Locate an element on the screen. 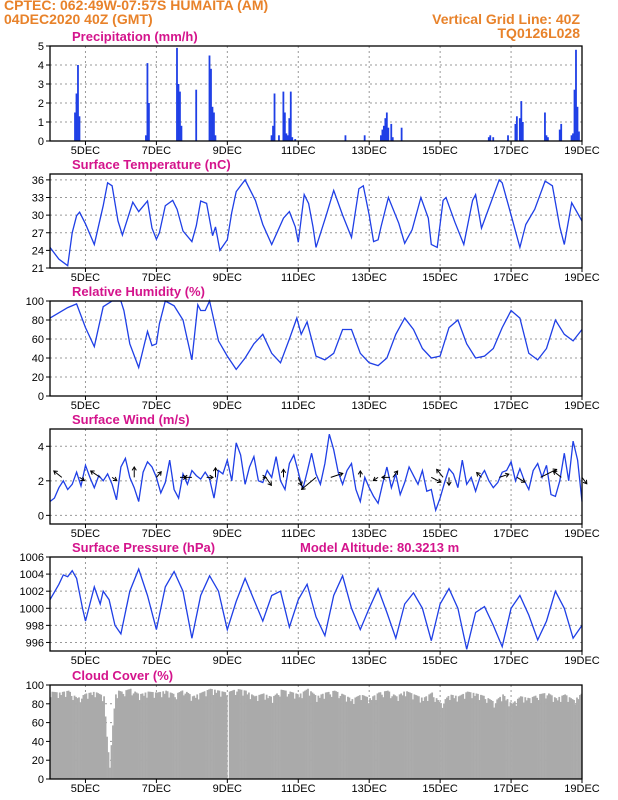  x-tick-label: 15DEC is located at coordinates (440, 406).